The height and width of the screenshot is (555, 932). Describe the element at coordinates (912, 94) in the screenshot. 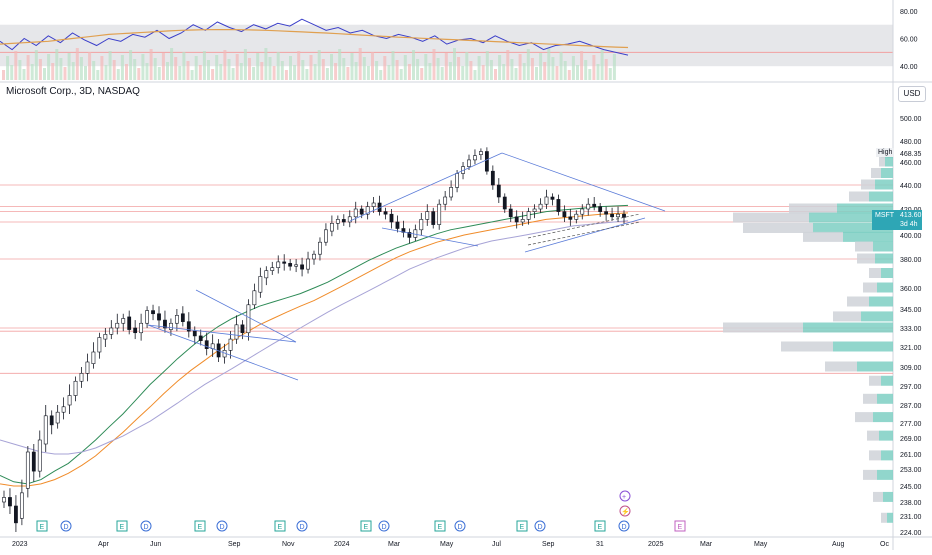

I see `currency-button: USD` at that location.